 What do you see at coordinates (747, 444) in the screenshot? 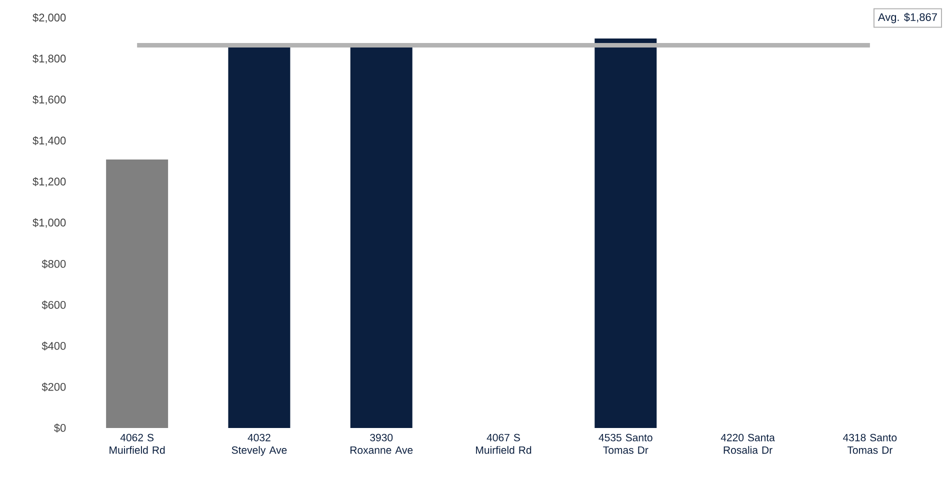
I see `x-tick-label: 4220 Santa Rosalia Dr` at bounding box center [747, 444].